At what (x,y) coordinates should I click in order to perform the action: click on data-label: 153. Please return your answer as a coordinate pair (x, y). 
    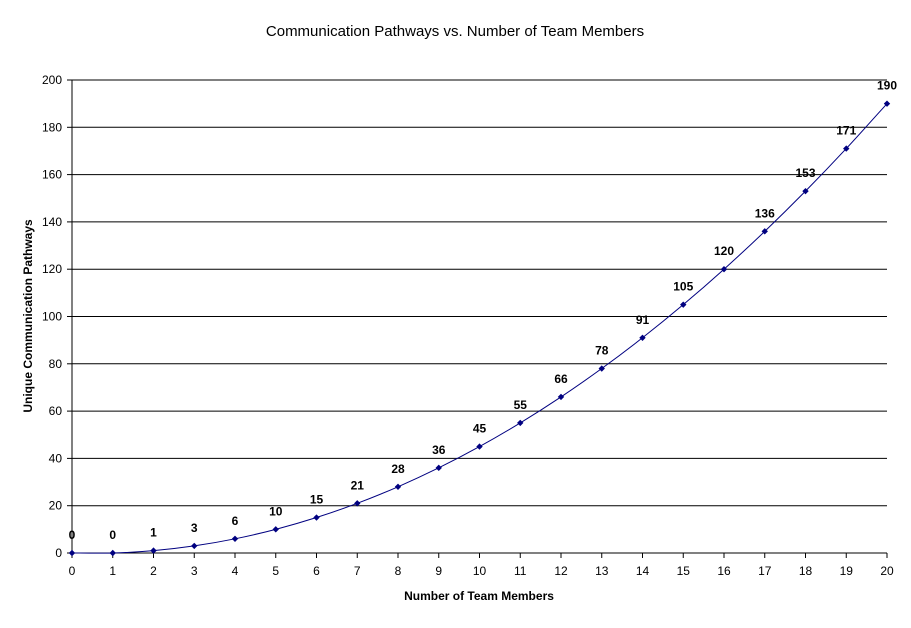
    Looking at the image, I should click on (805, 173).